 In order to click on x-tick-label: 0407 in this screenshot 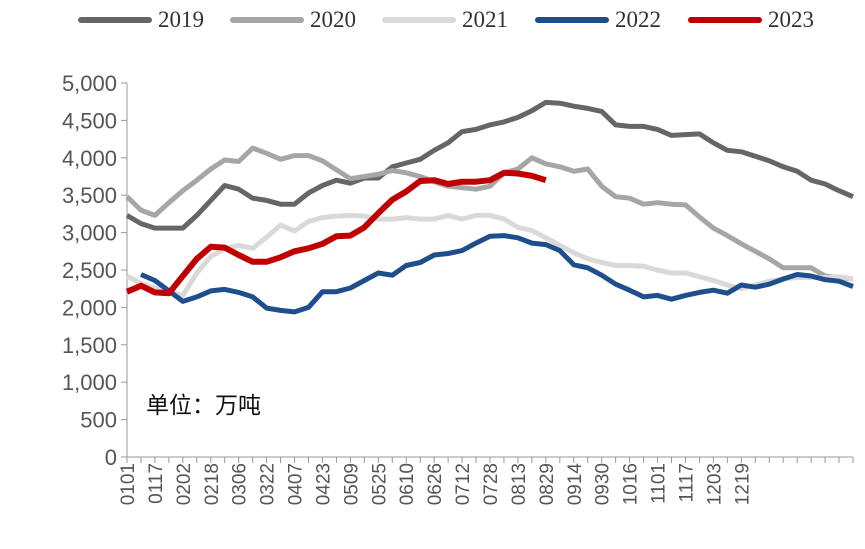, I will do `click(296, 484)`.